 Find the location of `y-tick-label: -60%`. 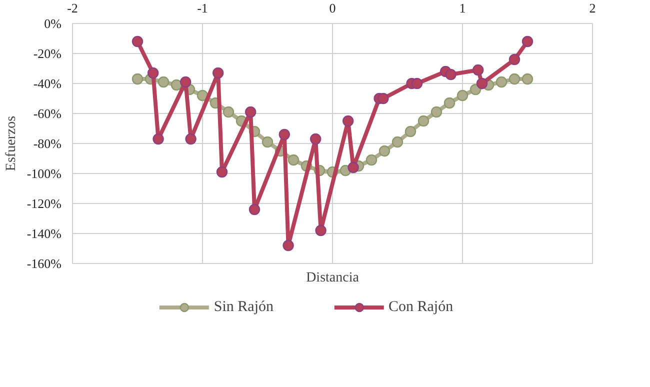

y-tick-label: -60% is located at coordinates (47, 113).